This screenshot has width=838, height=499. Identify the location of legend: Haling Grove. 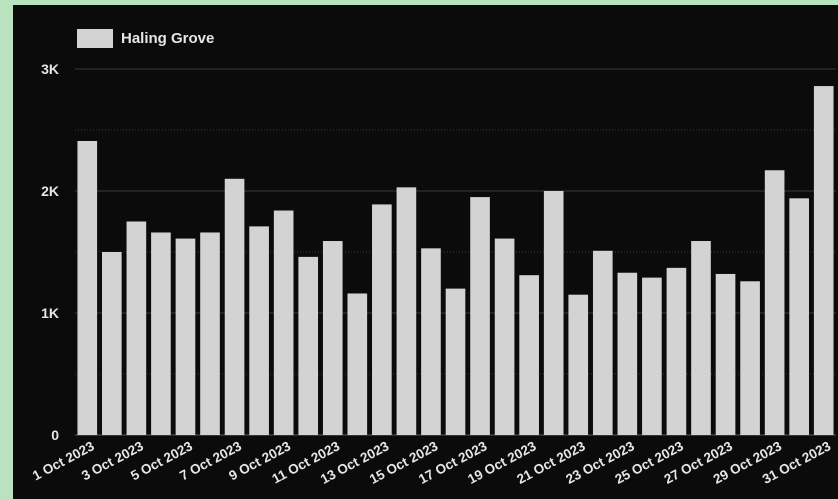
(145, 38).